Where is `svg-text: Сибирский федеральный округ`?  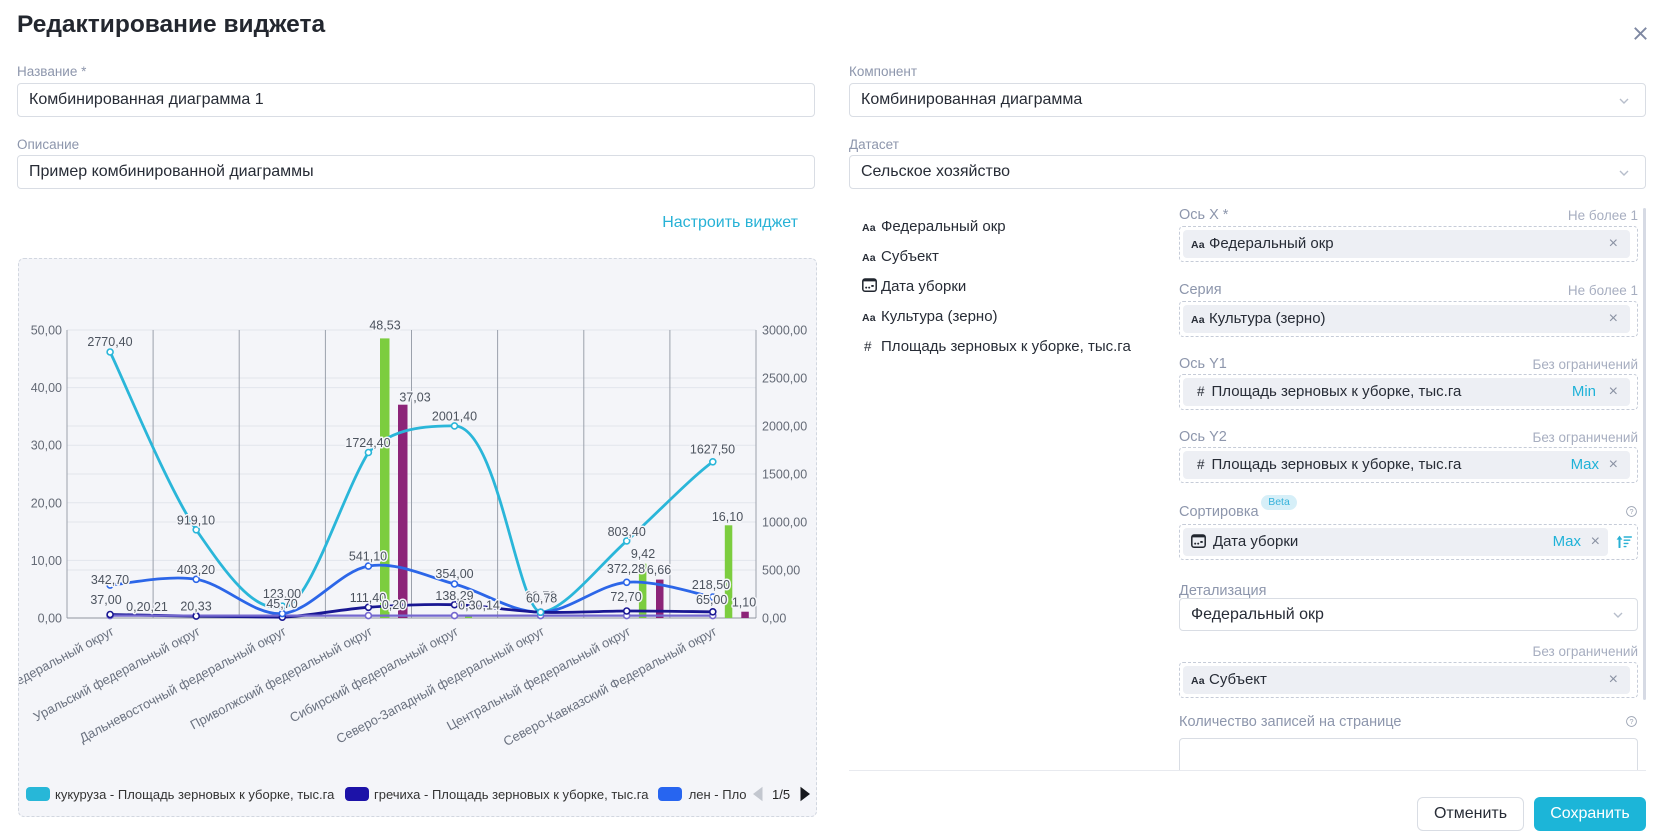
svg-text: Сибирский федеральный округ is located at coordinates (374, 674).